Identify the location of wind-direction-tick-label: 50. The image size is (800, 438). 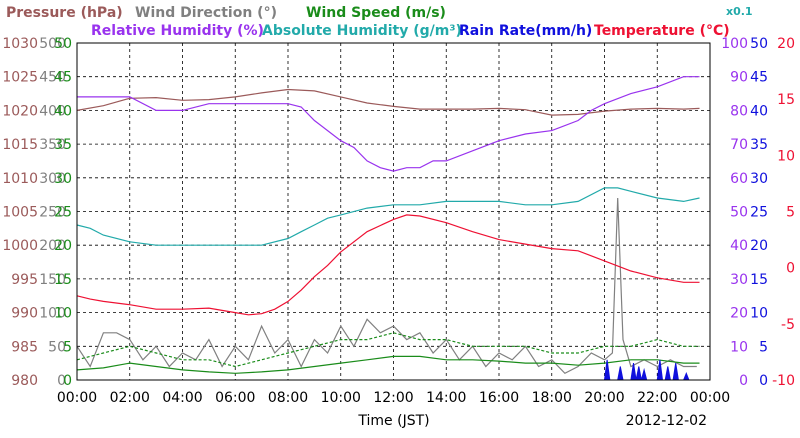
(57, 347).